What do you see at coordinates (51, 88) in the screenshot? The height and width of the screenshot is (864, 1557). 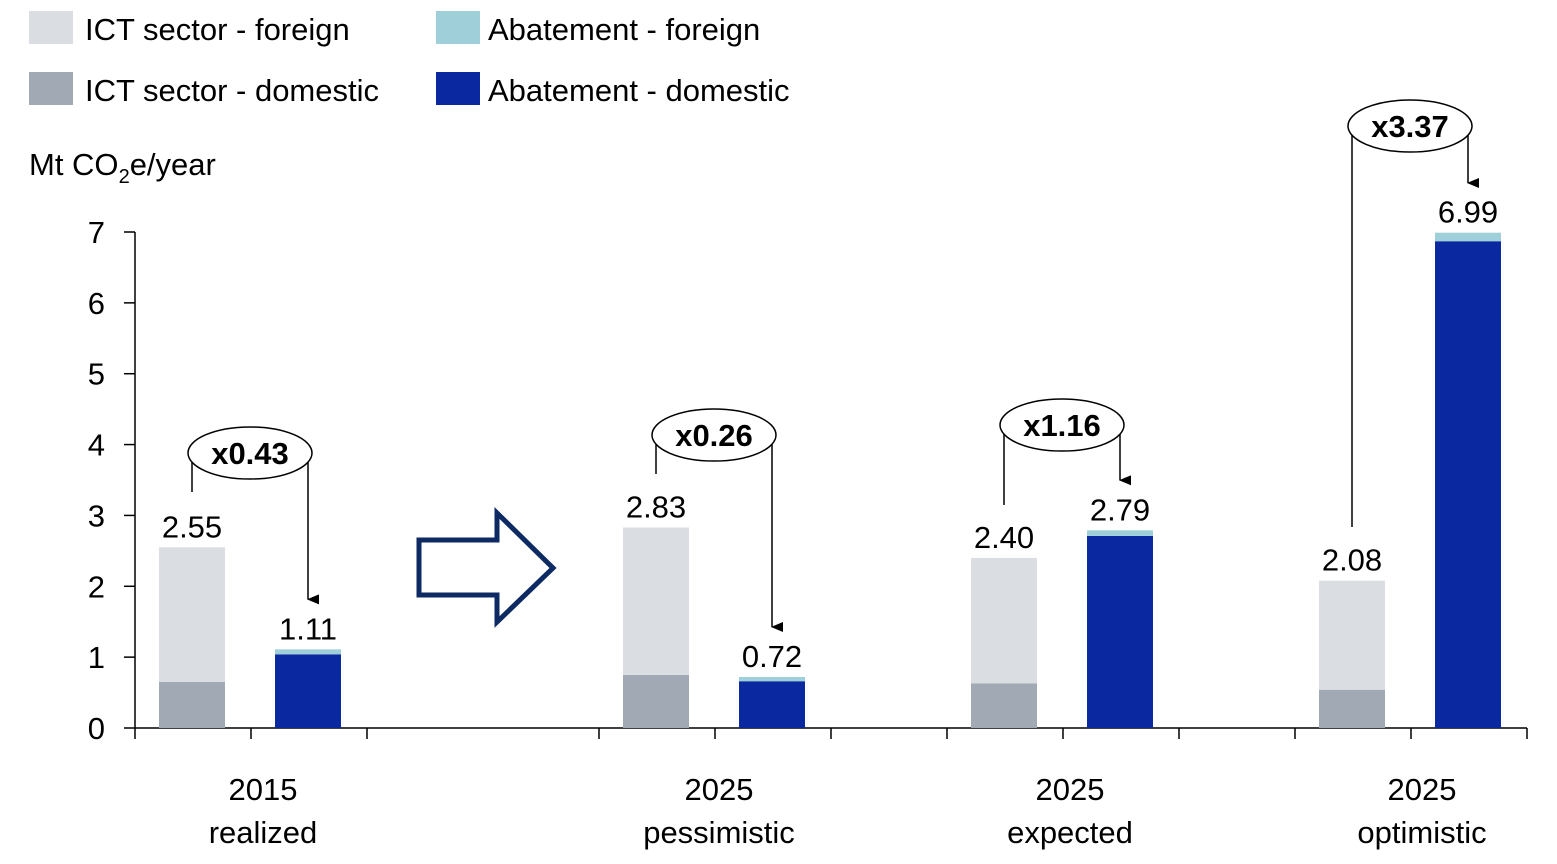 I see `legend-swatch-ict-domestic` at bounding box center [51, 88].